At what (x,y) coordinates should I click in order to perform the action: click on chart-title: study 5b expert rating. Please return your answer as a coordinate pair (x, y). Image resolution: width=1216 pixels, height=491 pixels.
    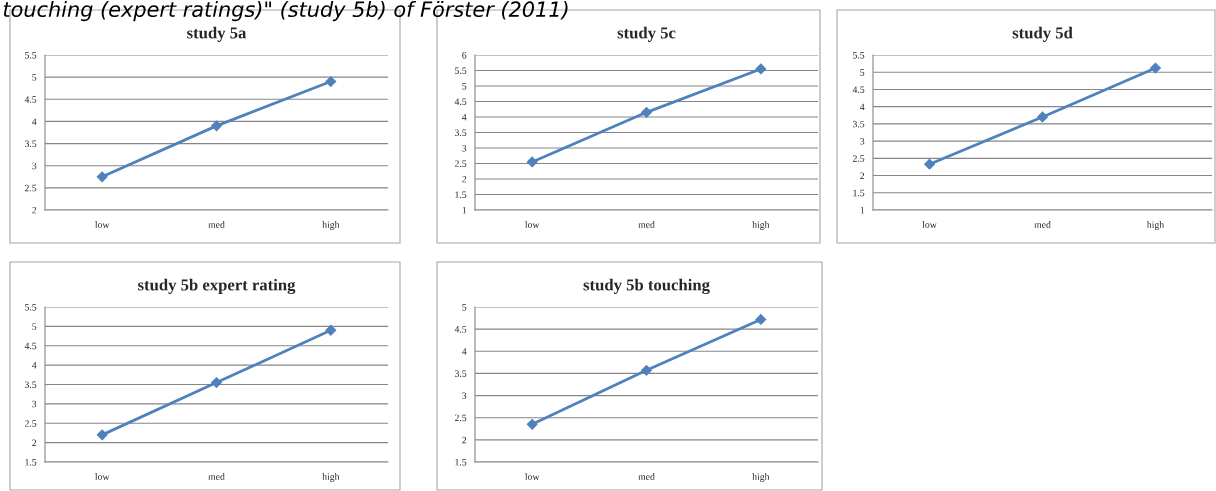
    Looking at the image, I should click on (217, 286).